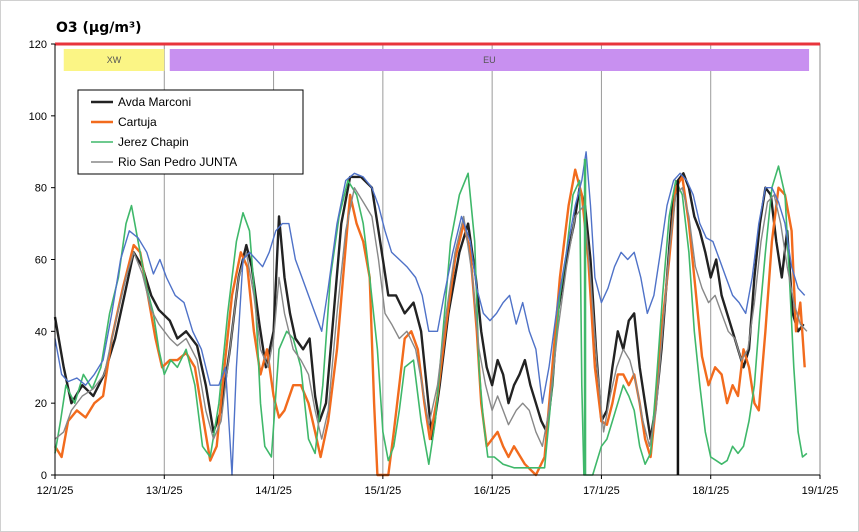 This screenshot has height=532, width=859. I want to click on x-tick-label: 13/1/25, so click(164, 491).